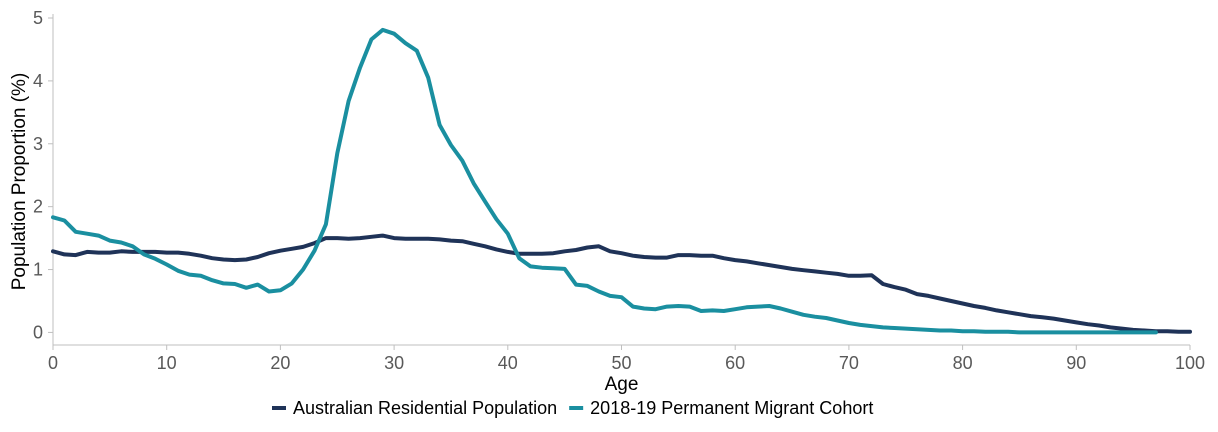 Image resolution: width=1218 pixels, height=432 pixels. Describe the element at coordinates (735, 363) in the screenshot. I see `x-tick-label: 60` at that location.